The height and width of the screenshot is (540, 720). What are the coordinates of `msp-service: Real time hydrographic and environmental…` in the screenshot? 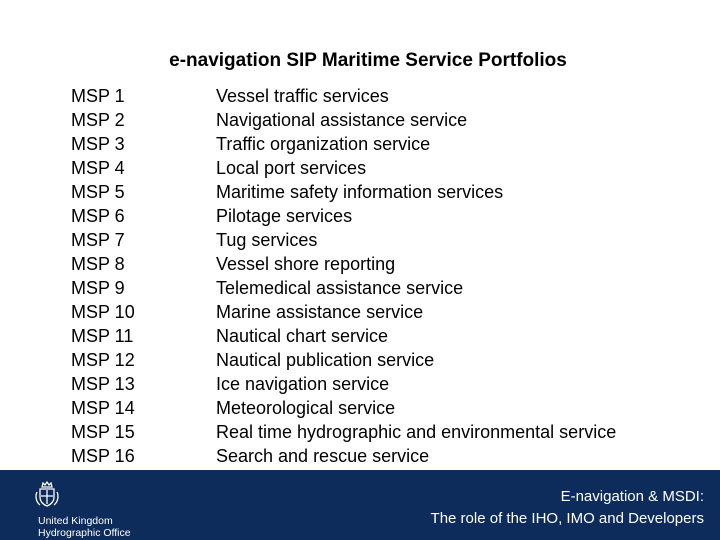 It's located at (416, 432).